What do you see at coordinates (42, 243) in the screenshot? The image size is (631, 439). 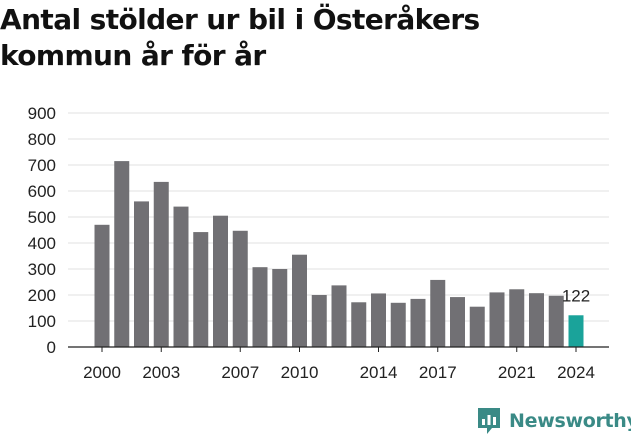 I see `y-tick-label: 400` at bounding box center [42, 243].